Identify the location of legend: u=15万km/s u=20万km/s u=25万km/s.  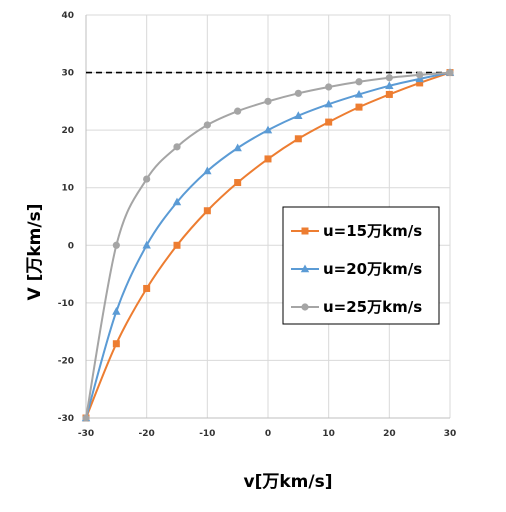
(361, 265).